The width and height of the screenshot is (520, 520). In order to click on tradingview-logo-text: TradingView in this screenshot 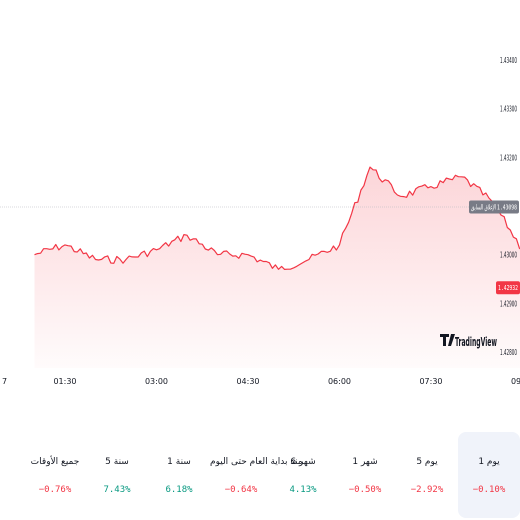, I will do `click(476, 342)`.